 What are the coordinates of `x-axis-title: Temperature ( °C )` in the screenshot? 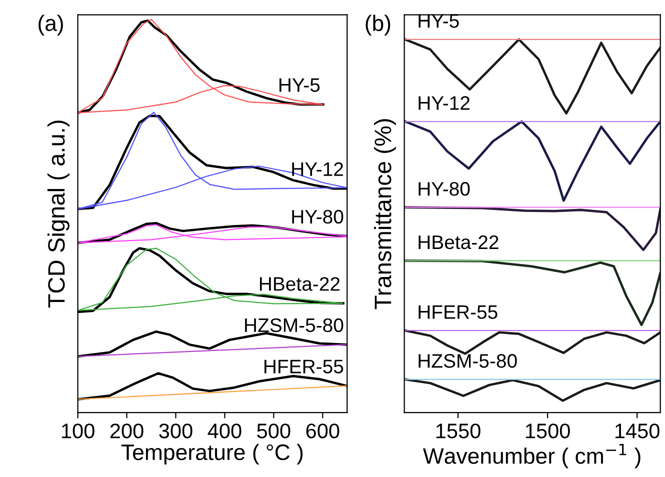 It's located at (212, 454).